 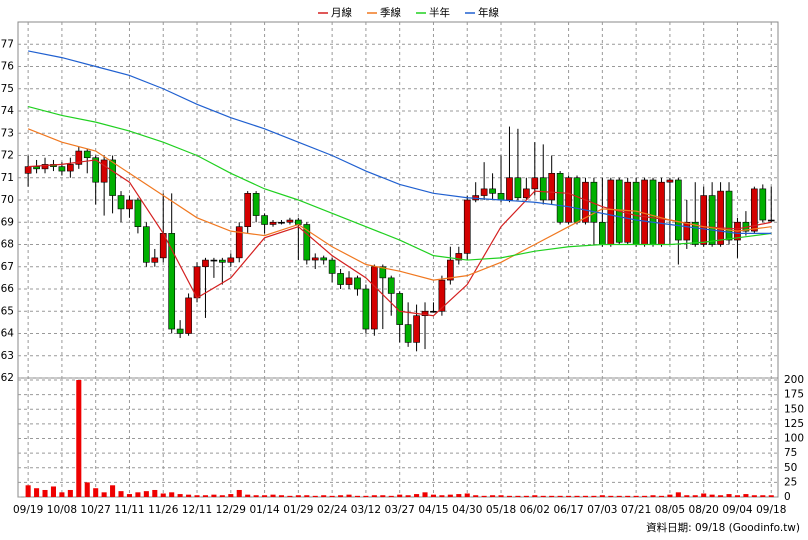 What do you see at coordinates (704, 510) in the screenshot?
I see `x-tick-label: 08/20` at bounding box center [704, 510].